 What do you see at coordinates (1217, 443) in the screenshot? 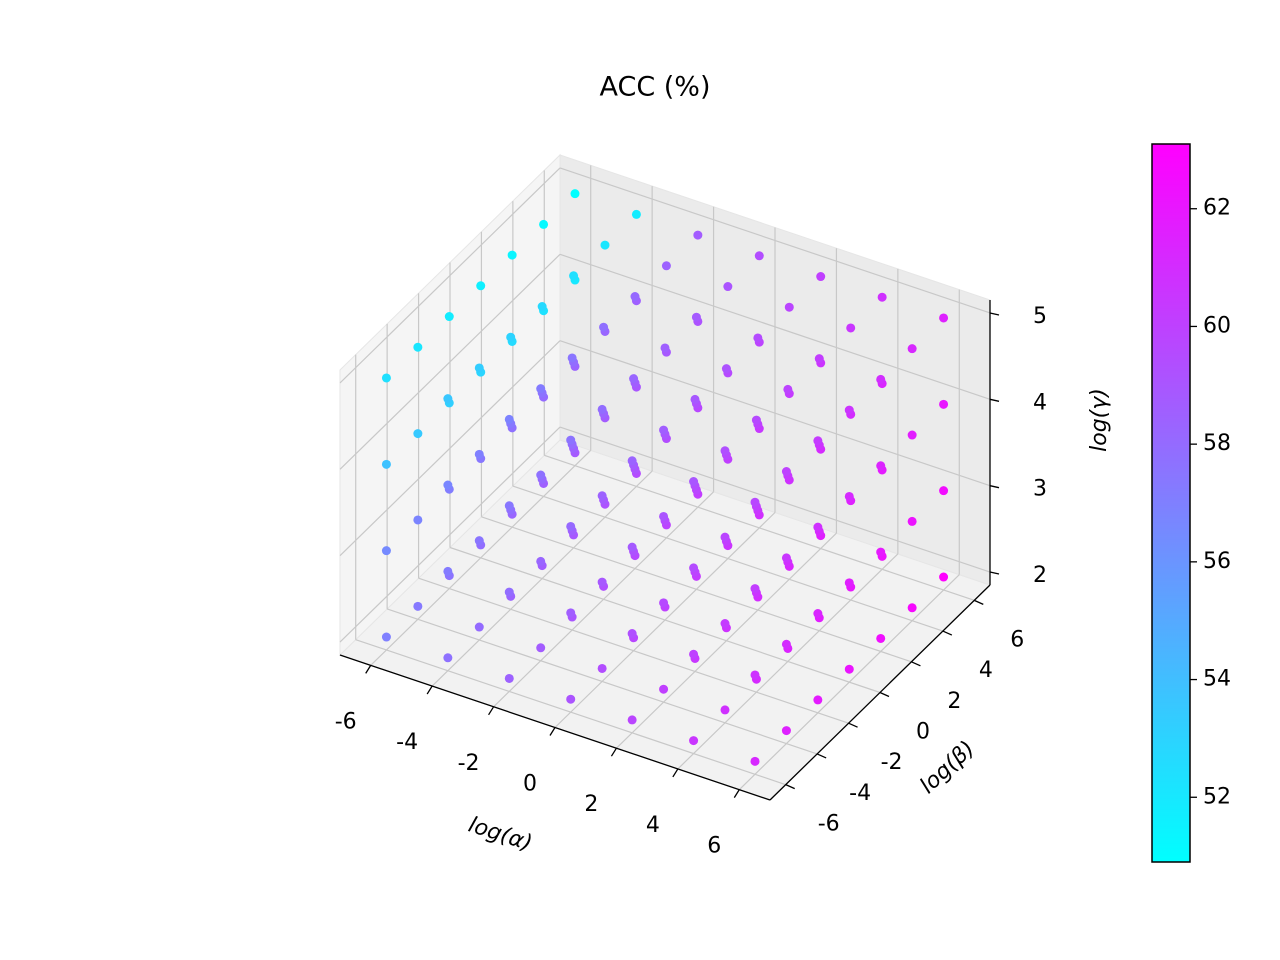
I see `colorbar-tick-label: 58` at bounding box center [1217, 443].